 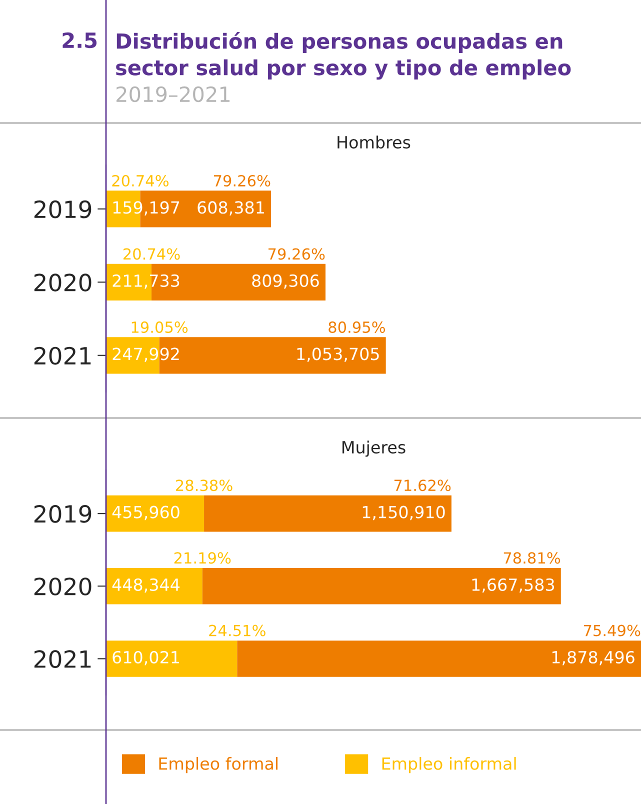 I want to click on text: Distribución de personas ocupadas en sector salud por sexo y tipo de empleo, so click(x=343, y=56).